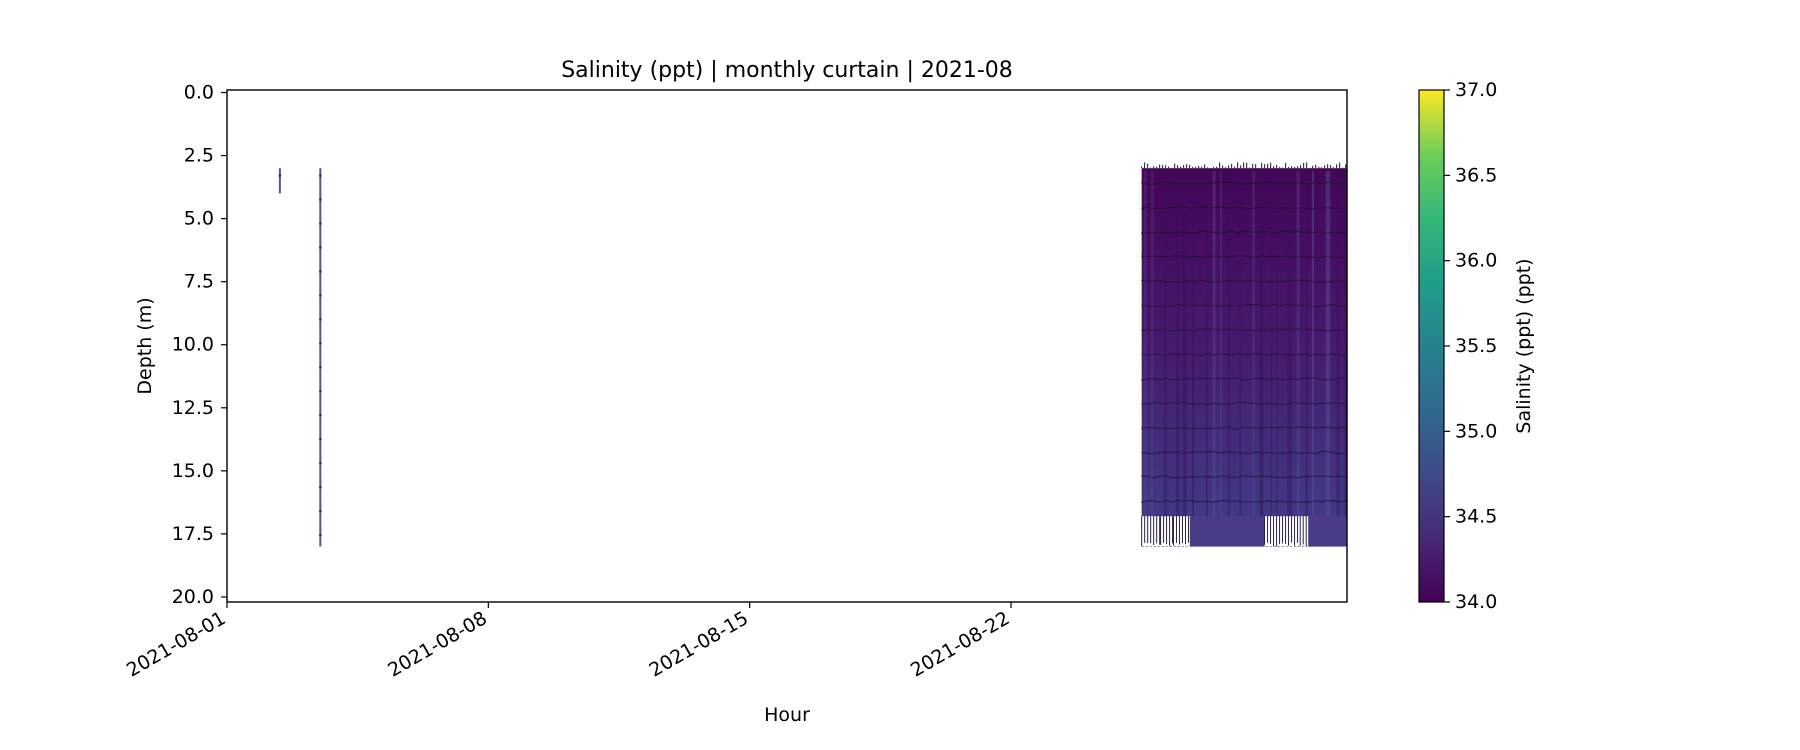  I want to click on x-tick-label: 2021-08-15, so click(699, 644).